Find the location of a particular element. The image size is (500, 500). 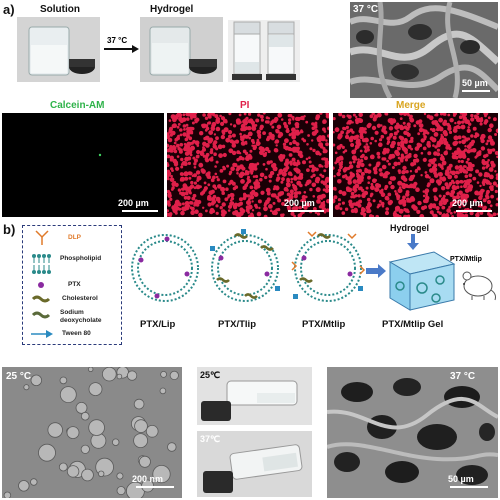

legend-icons is located at coordinates (42, 284).